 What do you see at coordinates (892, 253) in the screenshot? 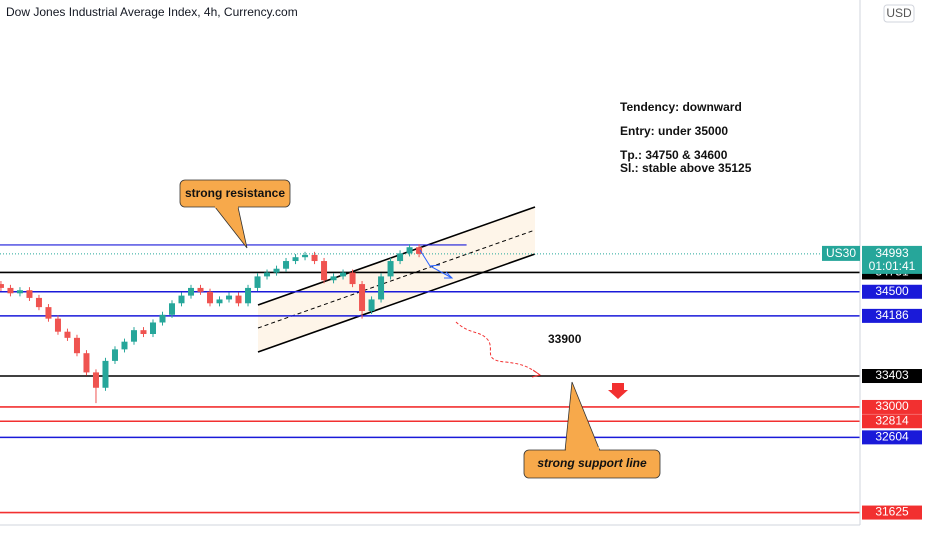
I see `last-price: 34993` at bounding box center [892, 253].